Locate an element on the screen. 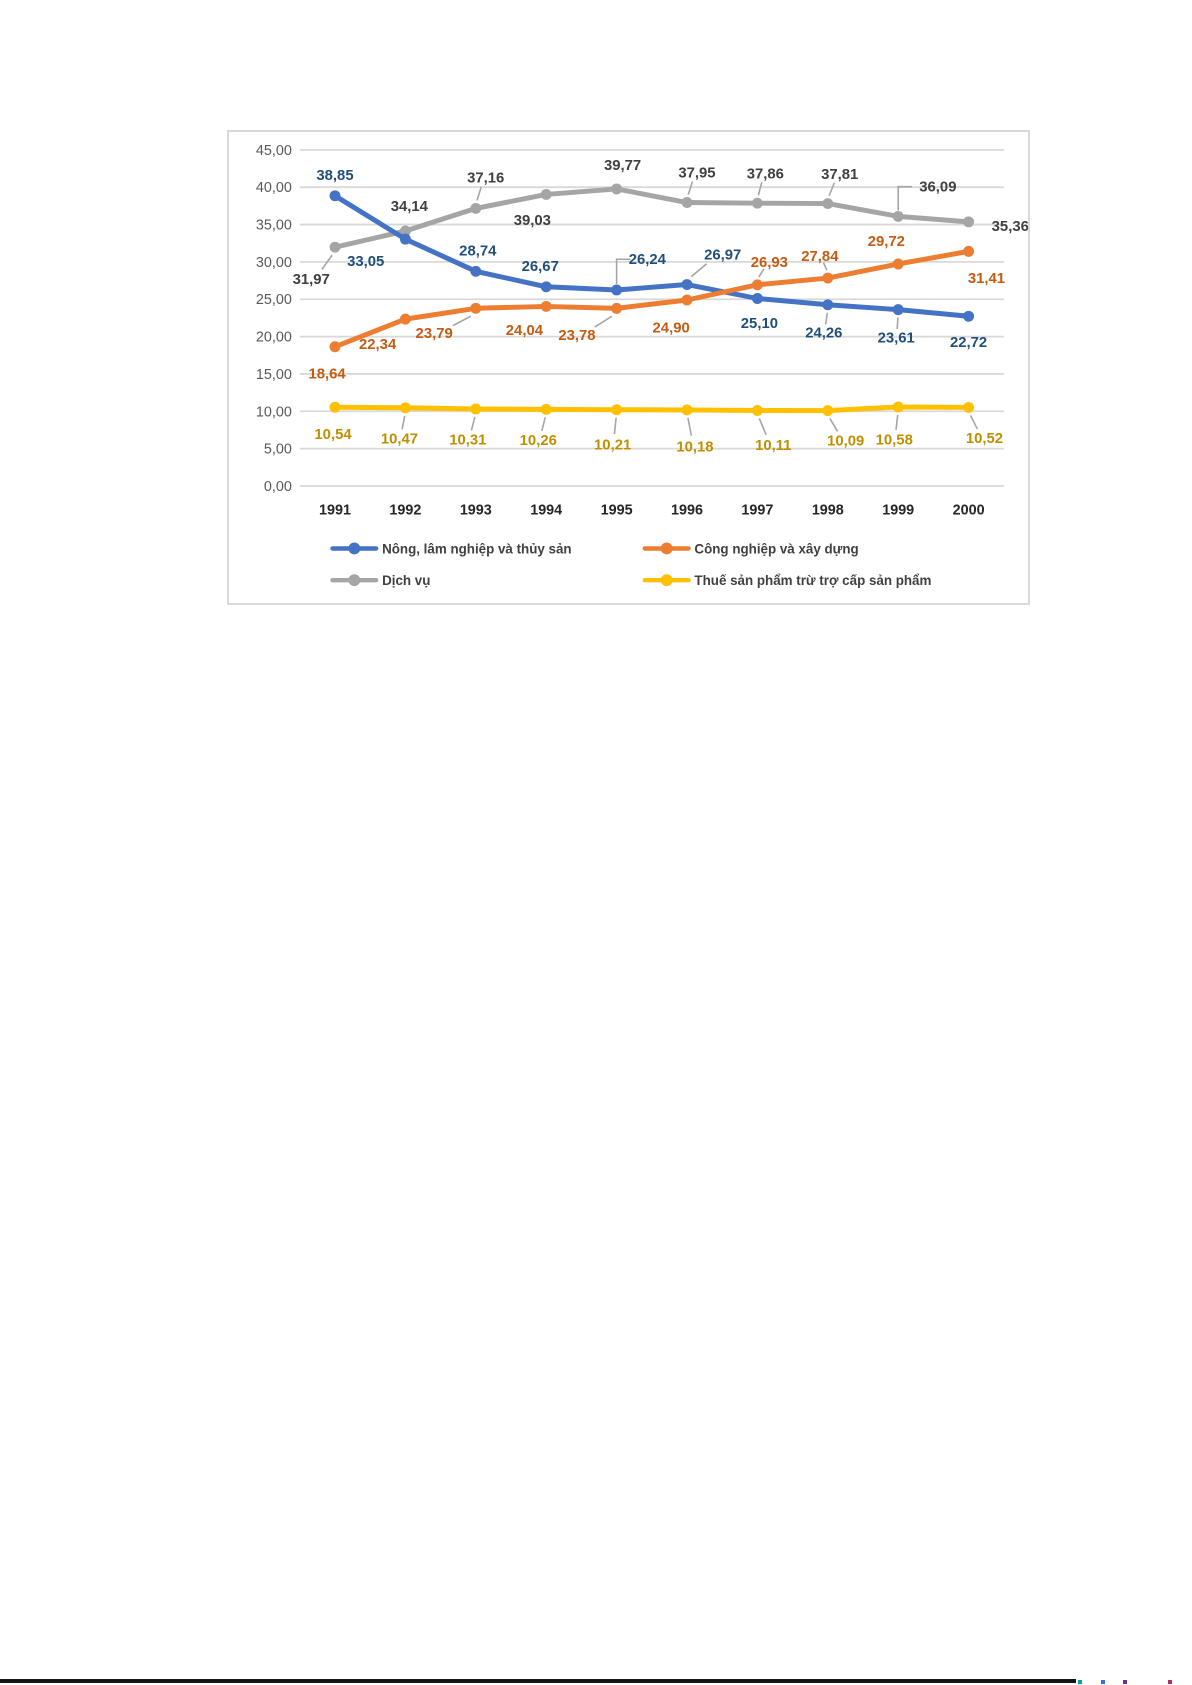  data-label: 23,79 is located at coordinates (434, 334).